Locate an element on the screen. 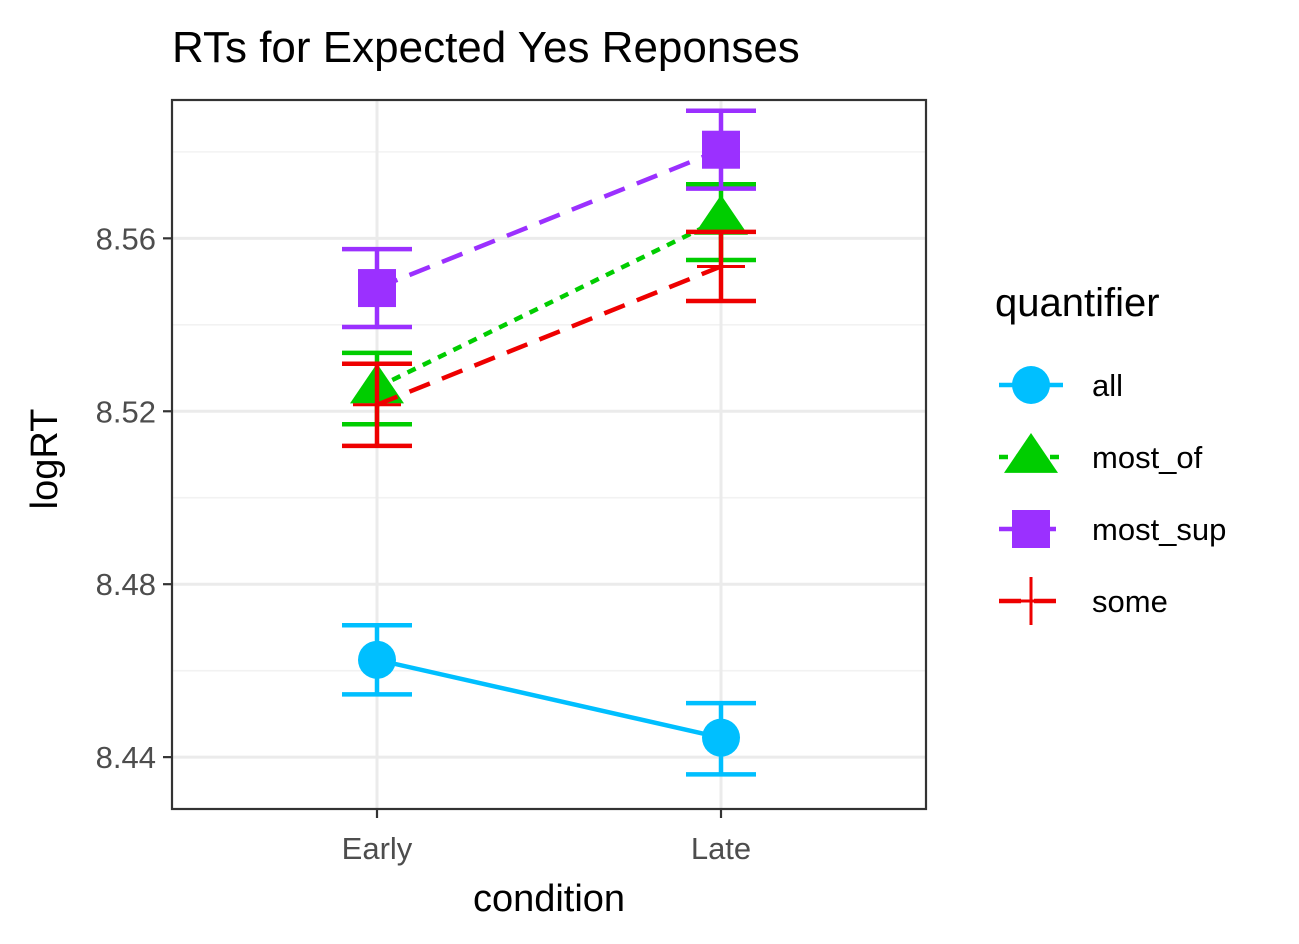 This screenshot has width=1299, height=944. x-tick-label: Late is located at coordinates (721, 848).